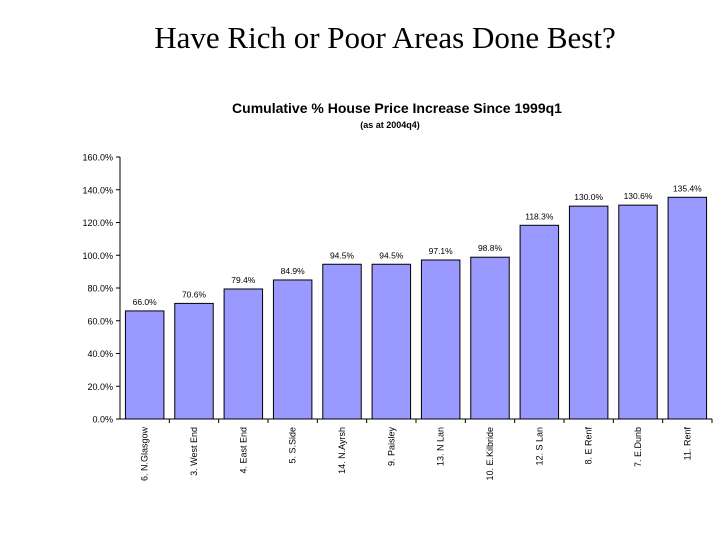  Describe the element at coordinates (490, 454) in the screenshot. I see `category-label: 10. E.Kilbride` at that location.